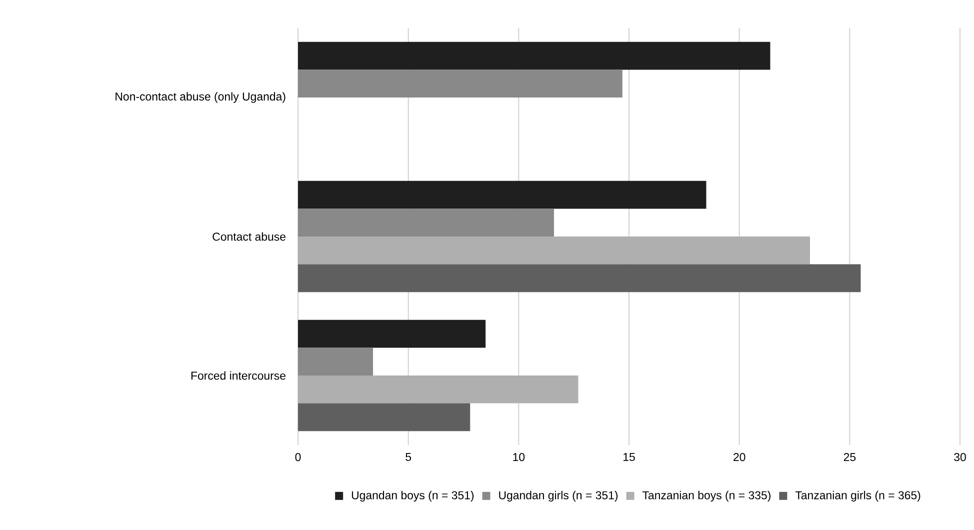 The height and width of the screenshot is (530, 974). What do you see at coordinates (409, 457) in the screenshot?
I see `x-tick-label: 5` at bounding box center [409, 457].